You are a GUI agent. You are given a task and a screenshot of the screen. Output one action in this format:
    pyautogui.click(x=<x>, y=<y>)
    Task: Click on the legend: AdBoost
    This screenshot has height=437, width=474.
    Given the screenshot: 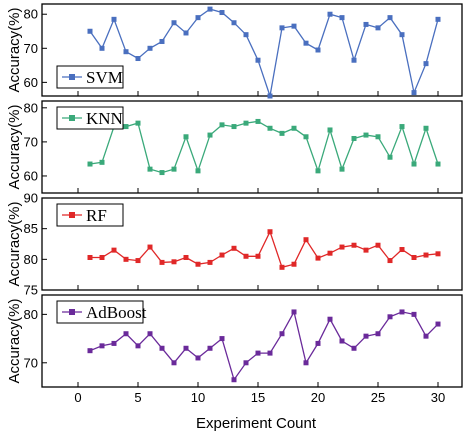 What is the action you would take?
    pyautogui.click(x=101, y=312)
    